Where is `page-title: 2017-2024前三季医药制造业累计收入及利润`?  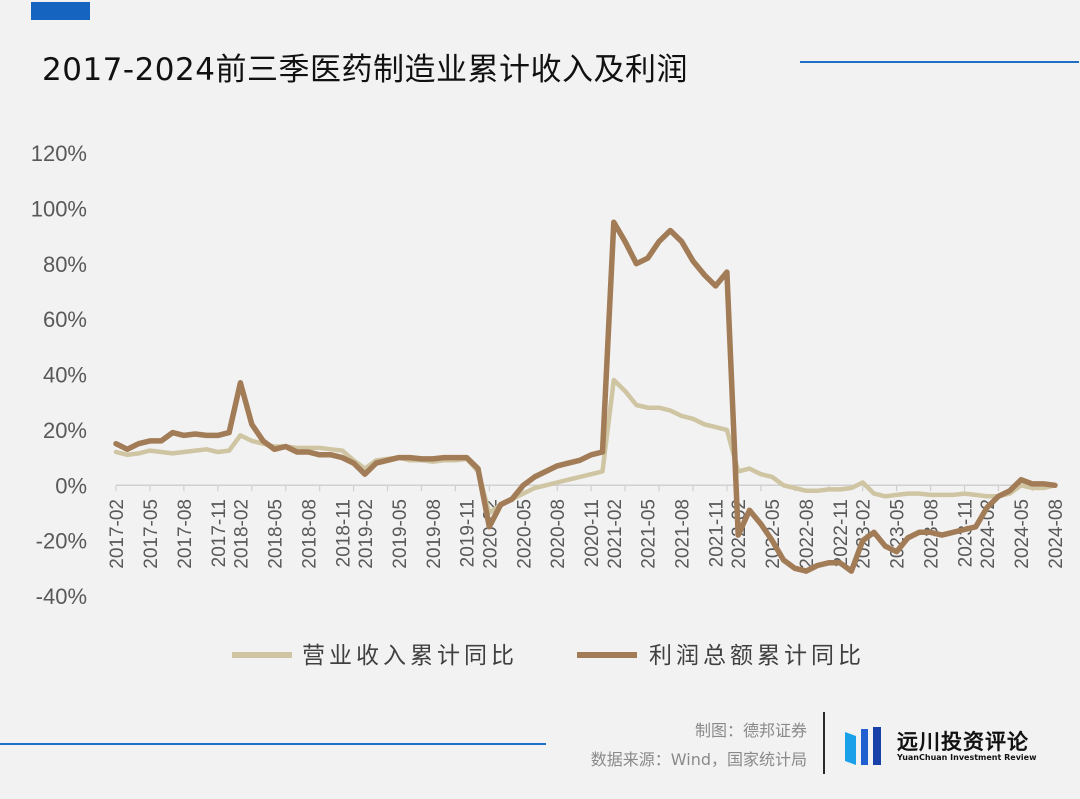
page-title: 2017-2024前三季医药制造业累计收入及利润 is located at coordinates (365, 70).